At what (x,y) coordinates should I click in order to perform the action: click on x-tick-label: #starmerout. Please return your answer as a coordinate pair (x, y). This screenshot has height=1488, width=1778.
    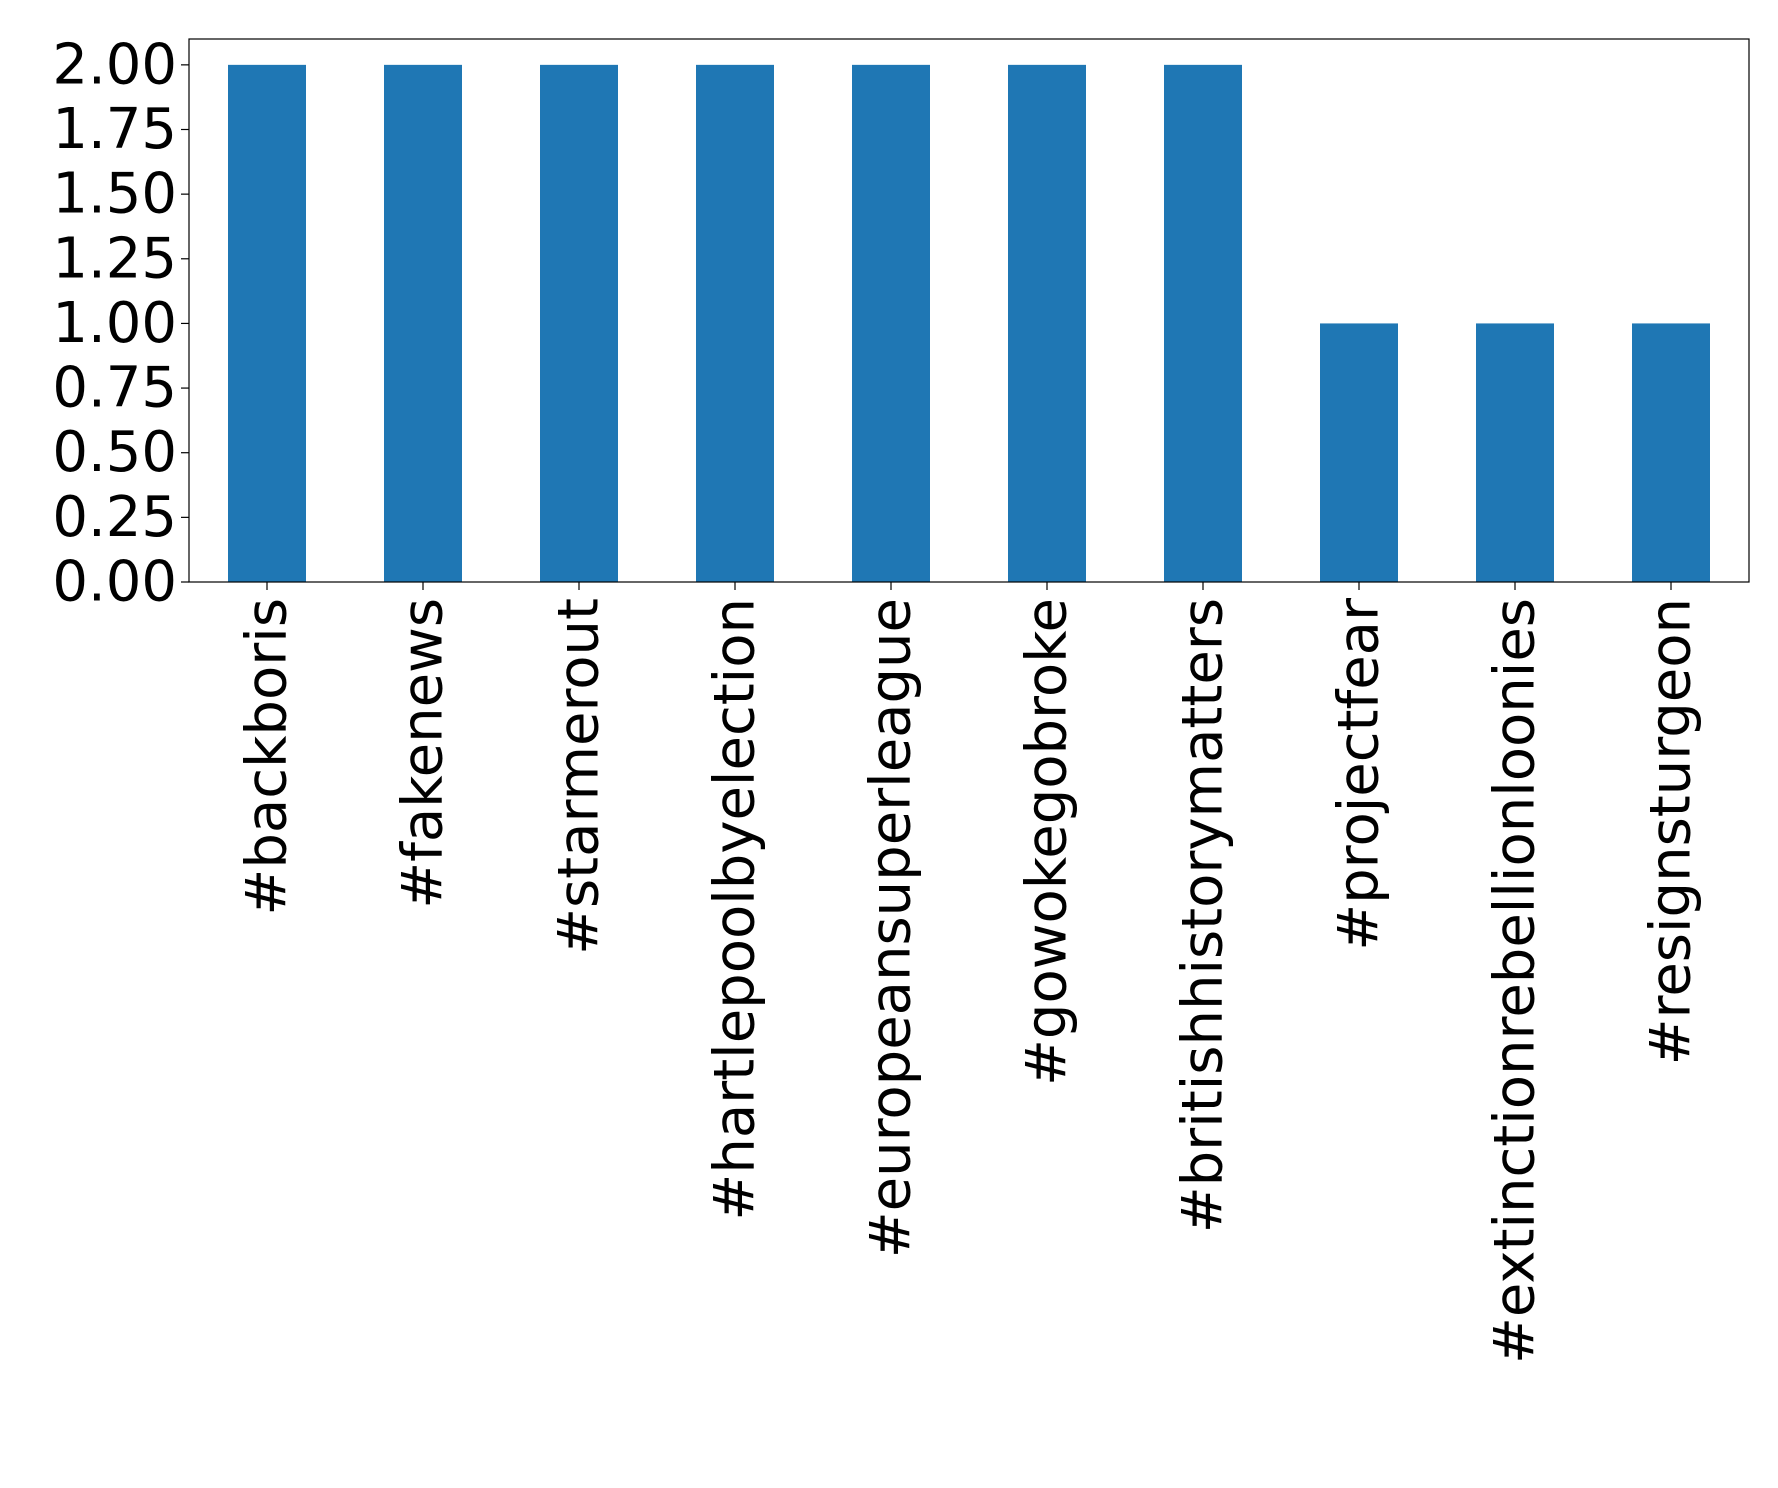
    Looking at the image, I should click on (579, 776).